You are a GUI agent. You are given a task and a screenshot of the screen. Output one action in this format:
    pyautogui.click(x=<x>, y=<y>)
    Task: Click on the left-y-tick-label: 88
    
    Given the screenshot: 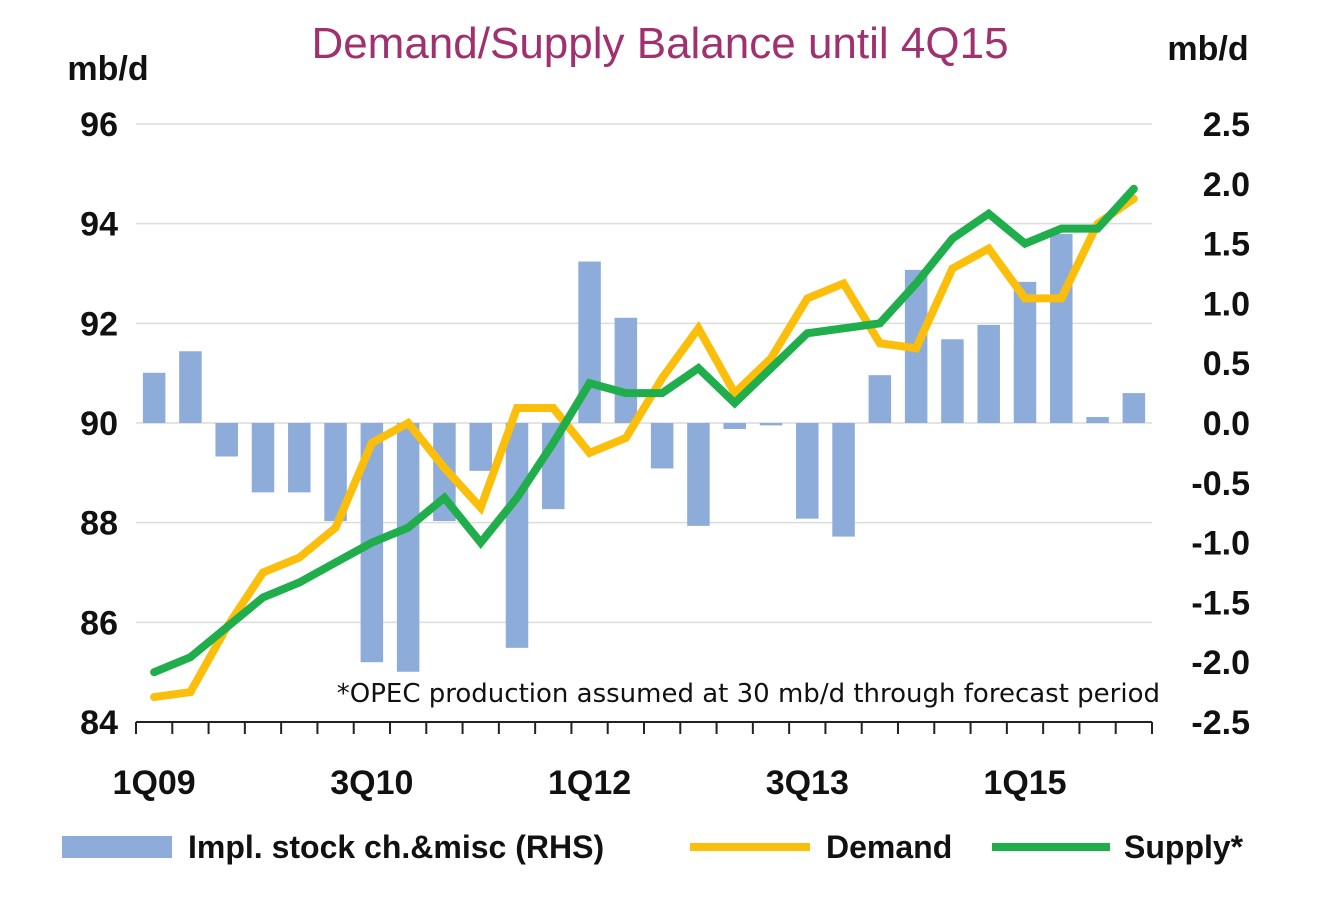 What is the action you would take?
    pyautogui.click(x=99, y=524)
    